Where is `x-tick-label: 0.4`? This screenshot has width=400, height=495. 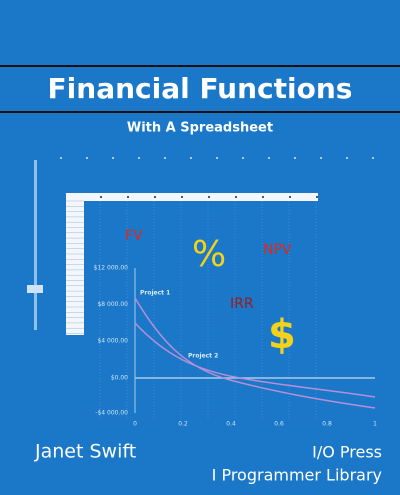 x-tick-label: 0.4 is located at coordinates (231, 424).